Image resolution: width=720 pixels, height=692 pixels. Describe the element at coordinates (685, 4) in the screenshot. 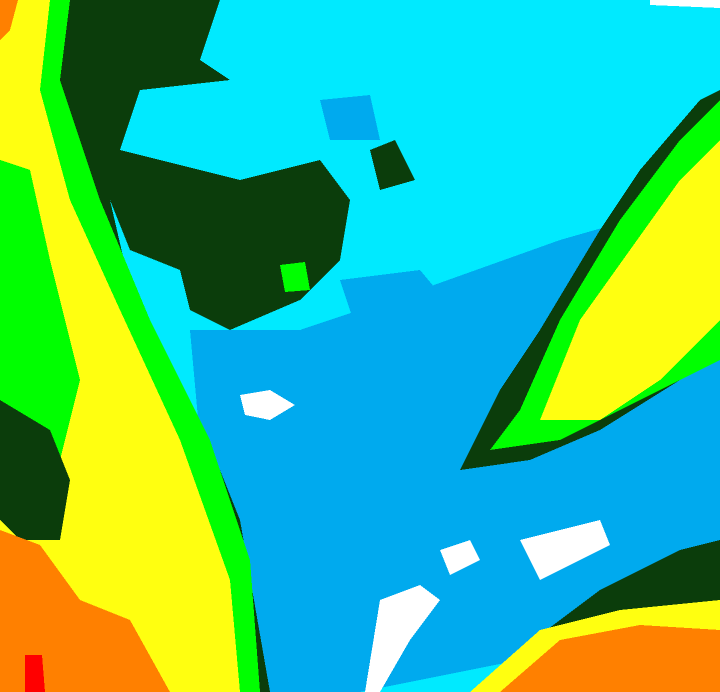

I see `region-top-right-white` at that location.